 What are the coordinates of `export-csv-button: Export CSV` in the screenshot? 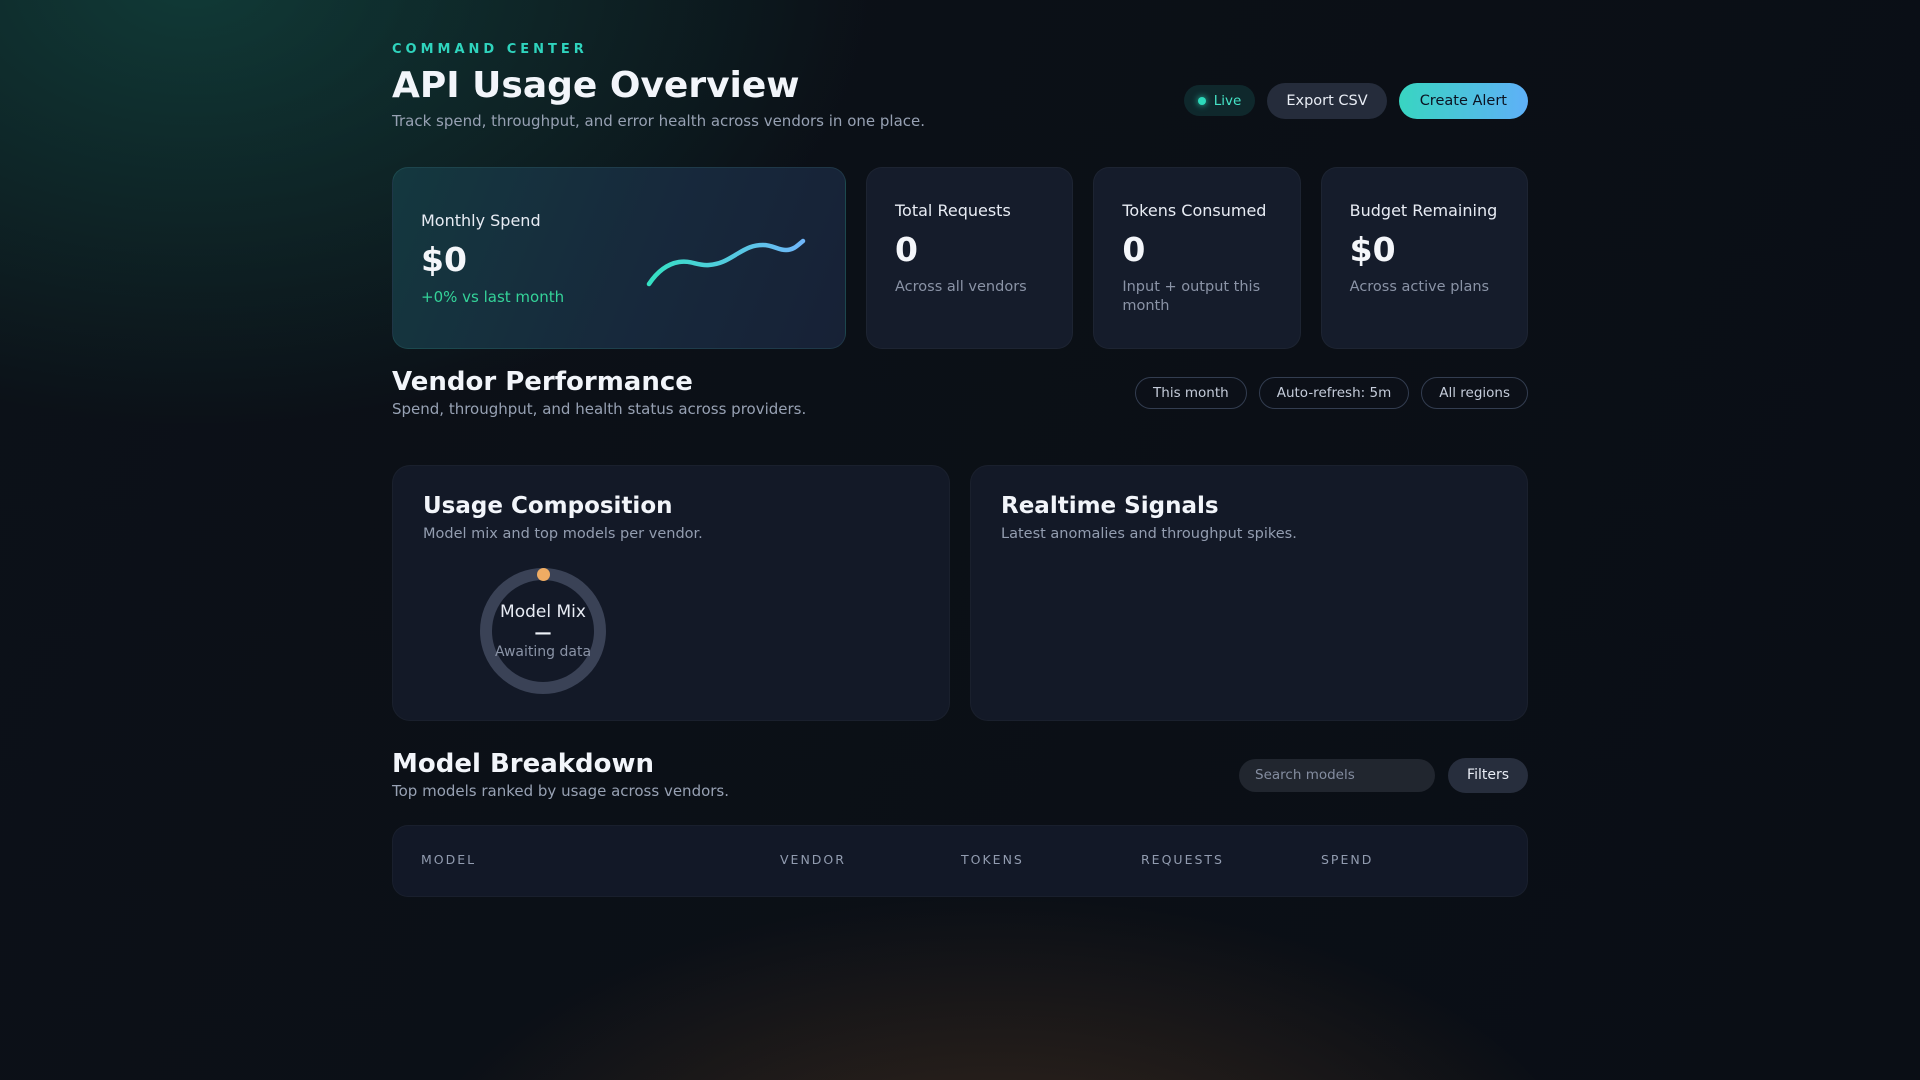 It's located at (1327, 100).